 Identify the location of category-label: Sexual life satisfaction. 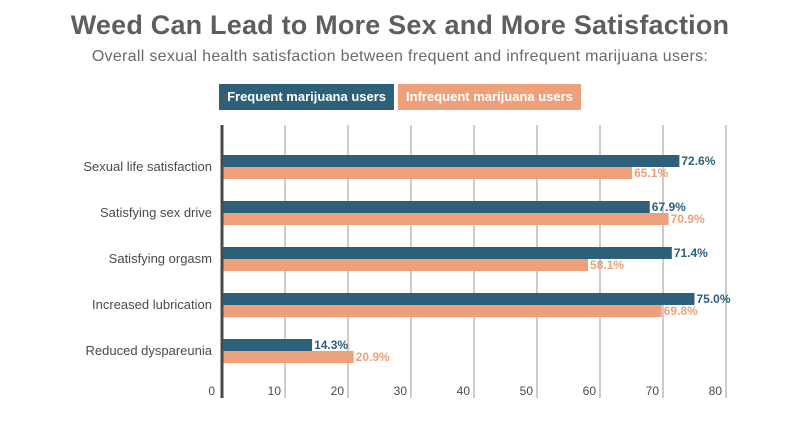
(147, 166).